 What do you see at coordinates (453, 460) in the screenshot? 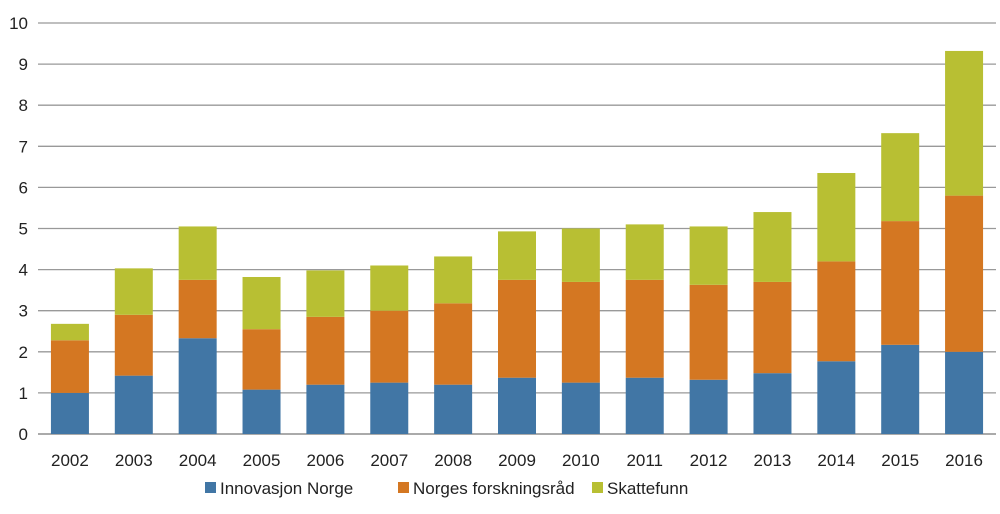
I see `x-tick-label: 2008` at bounding box center [453, 460].